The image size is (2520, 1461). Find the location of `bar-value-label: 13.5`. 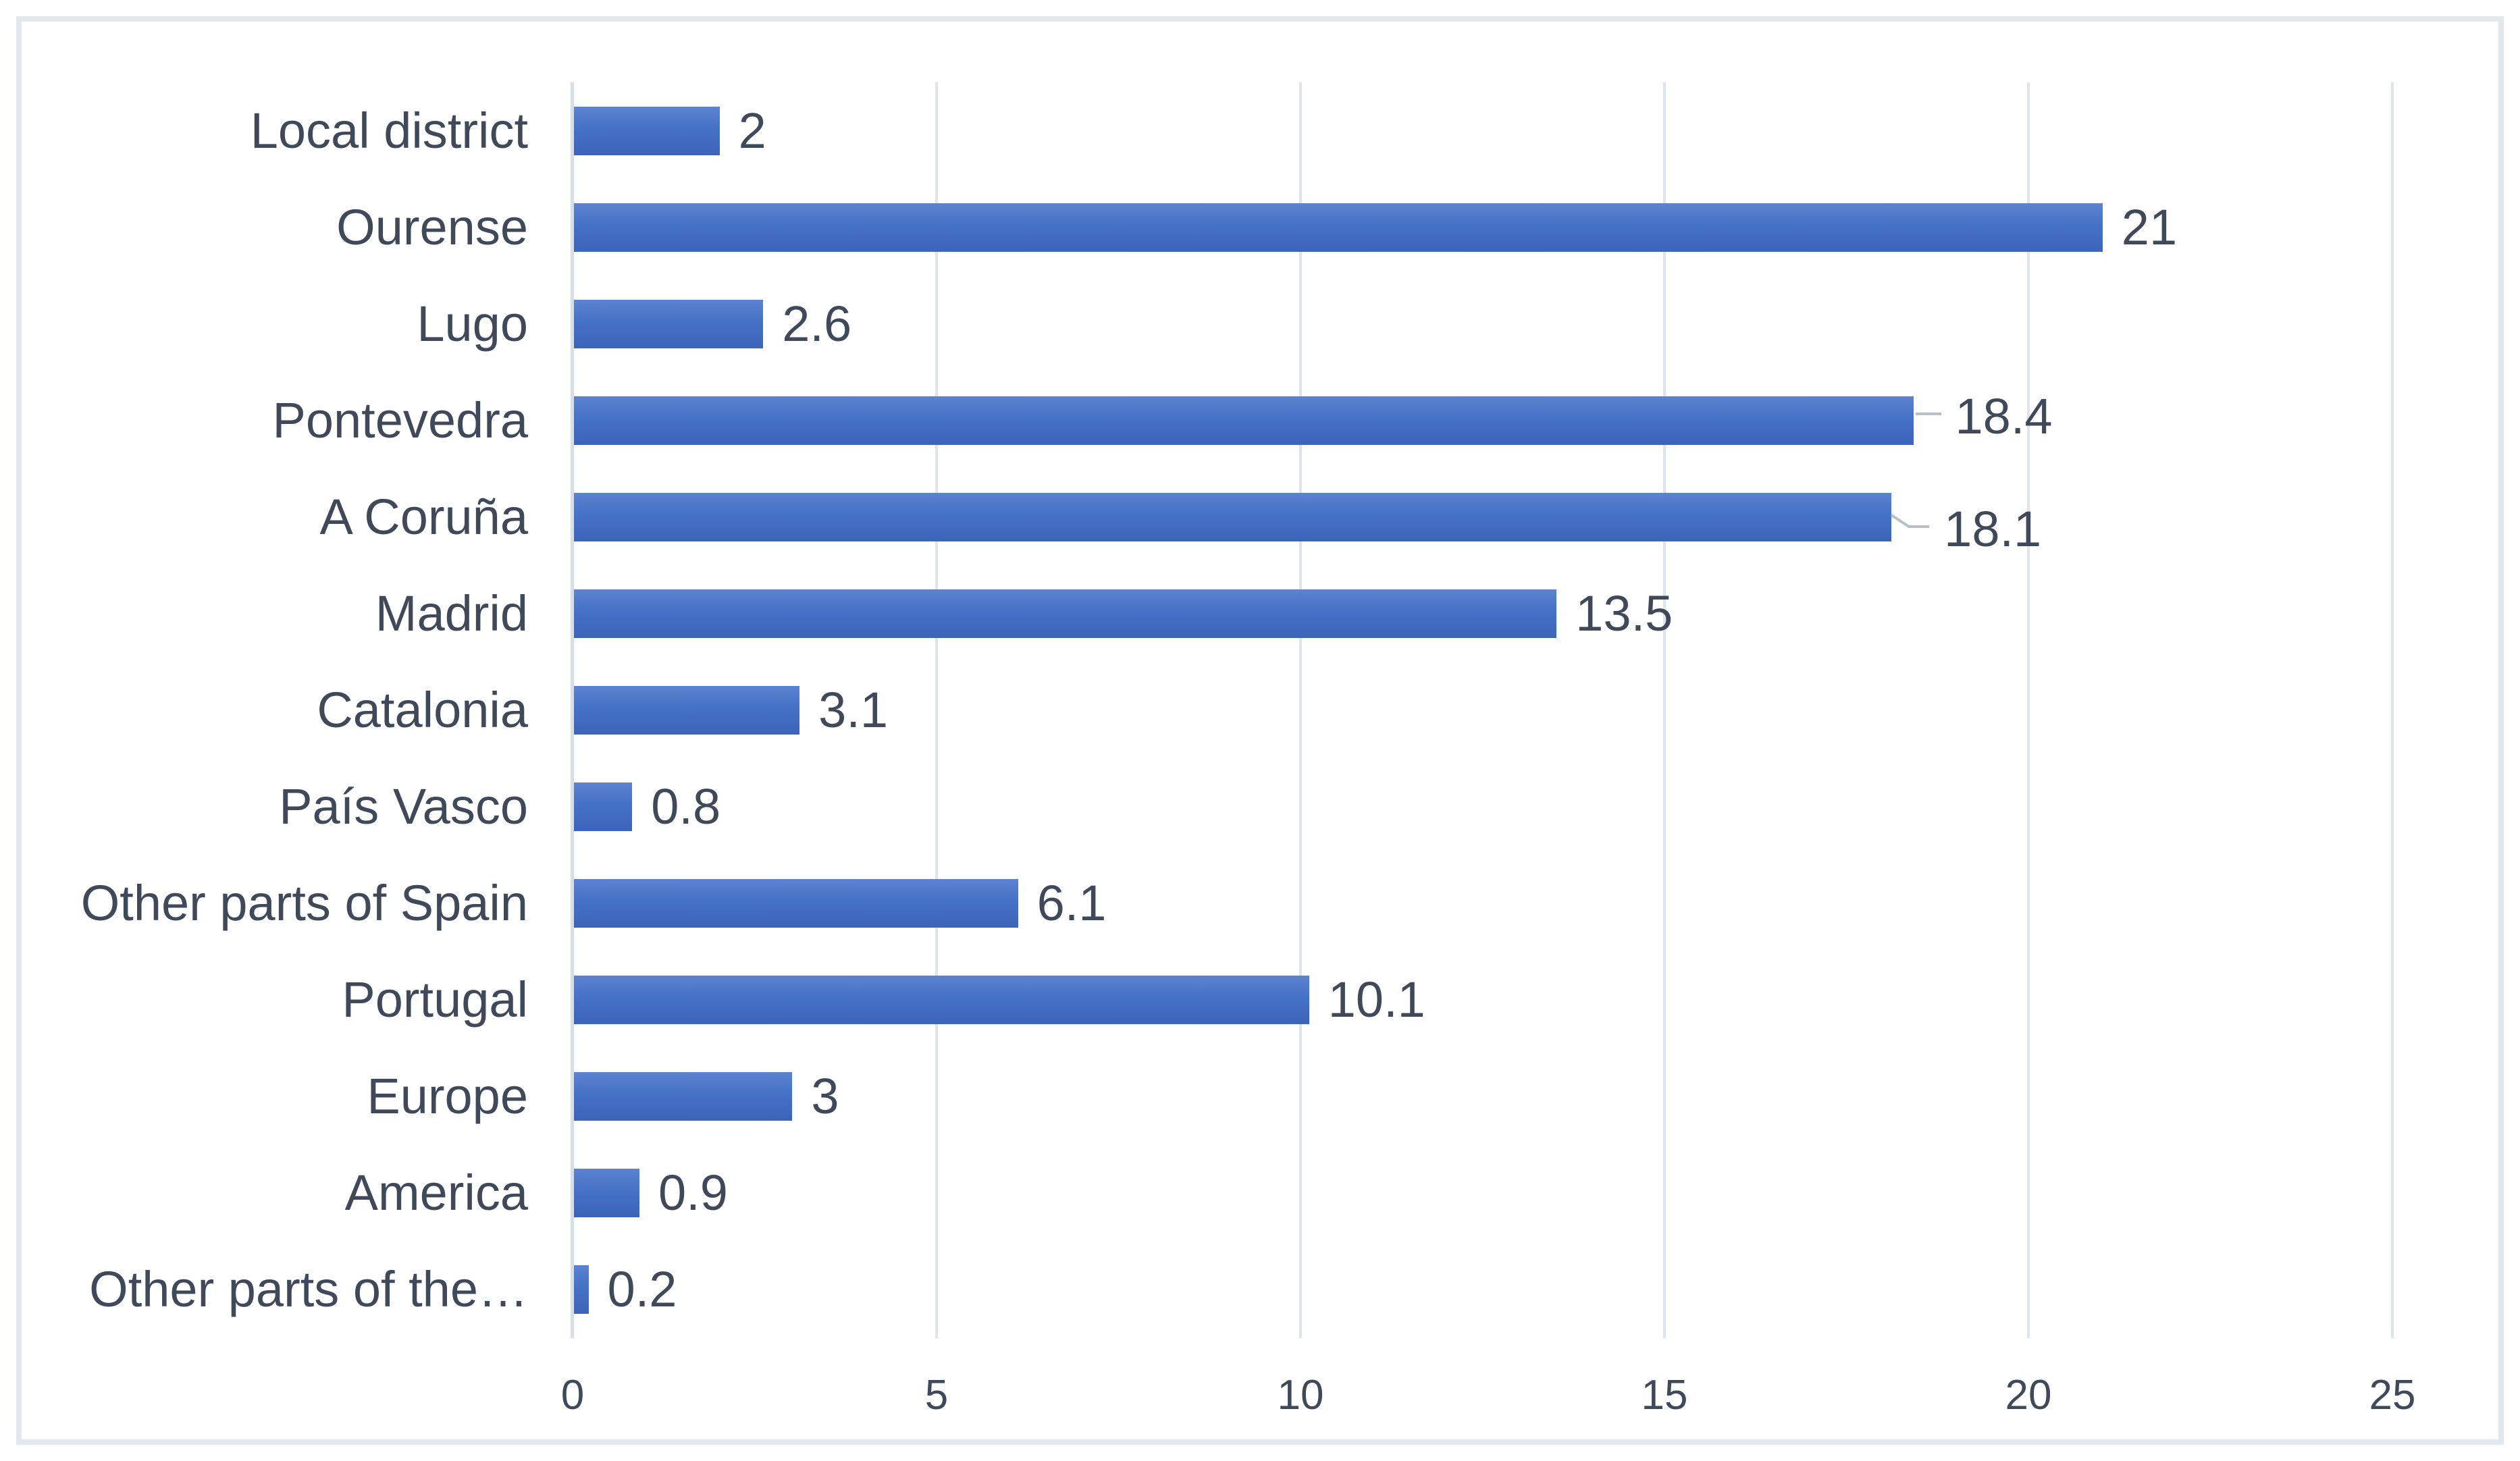

bar-value-label: 13.5 is located at coordinates (1624, 613).